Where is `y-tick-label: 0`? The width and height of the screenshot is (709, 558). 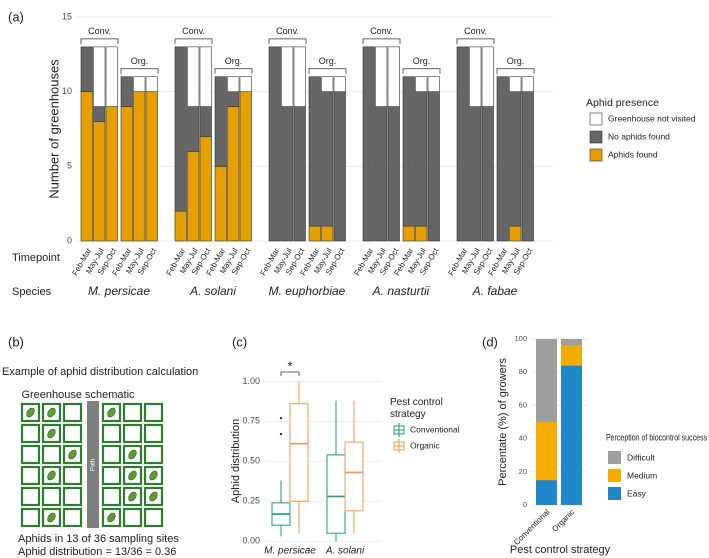
y-tick-label: 0 is located at coordinates (69, 240).